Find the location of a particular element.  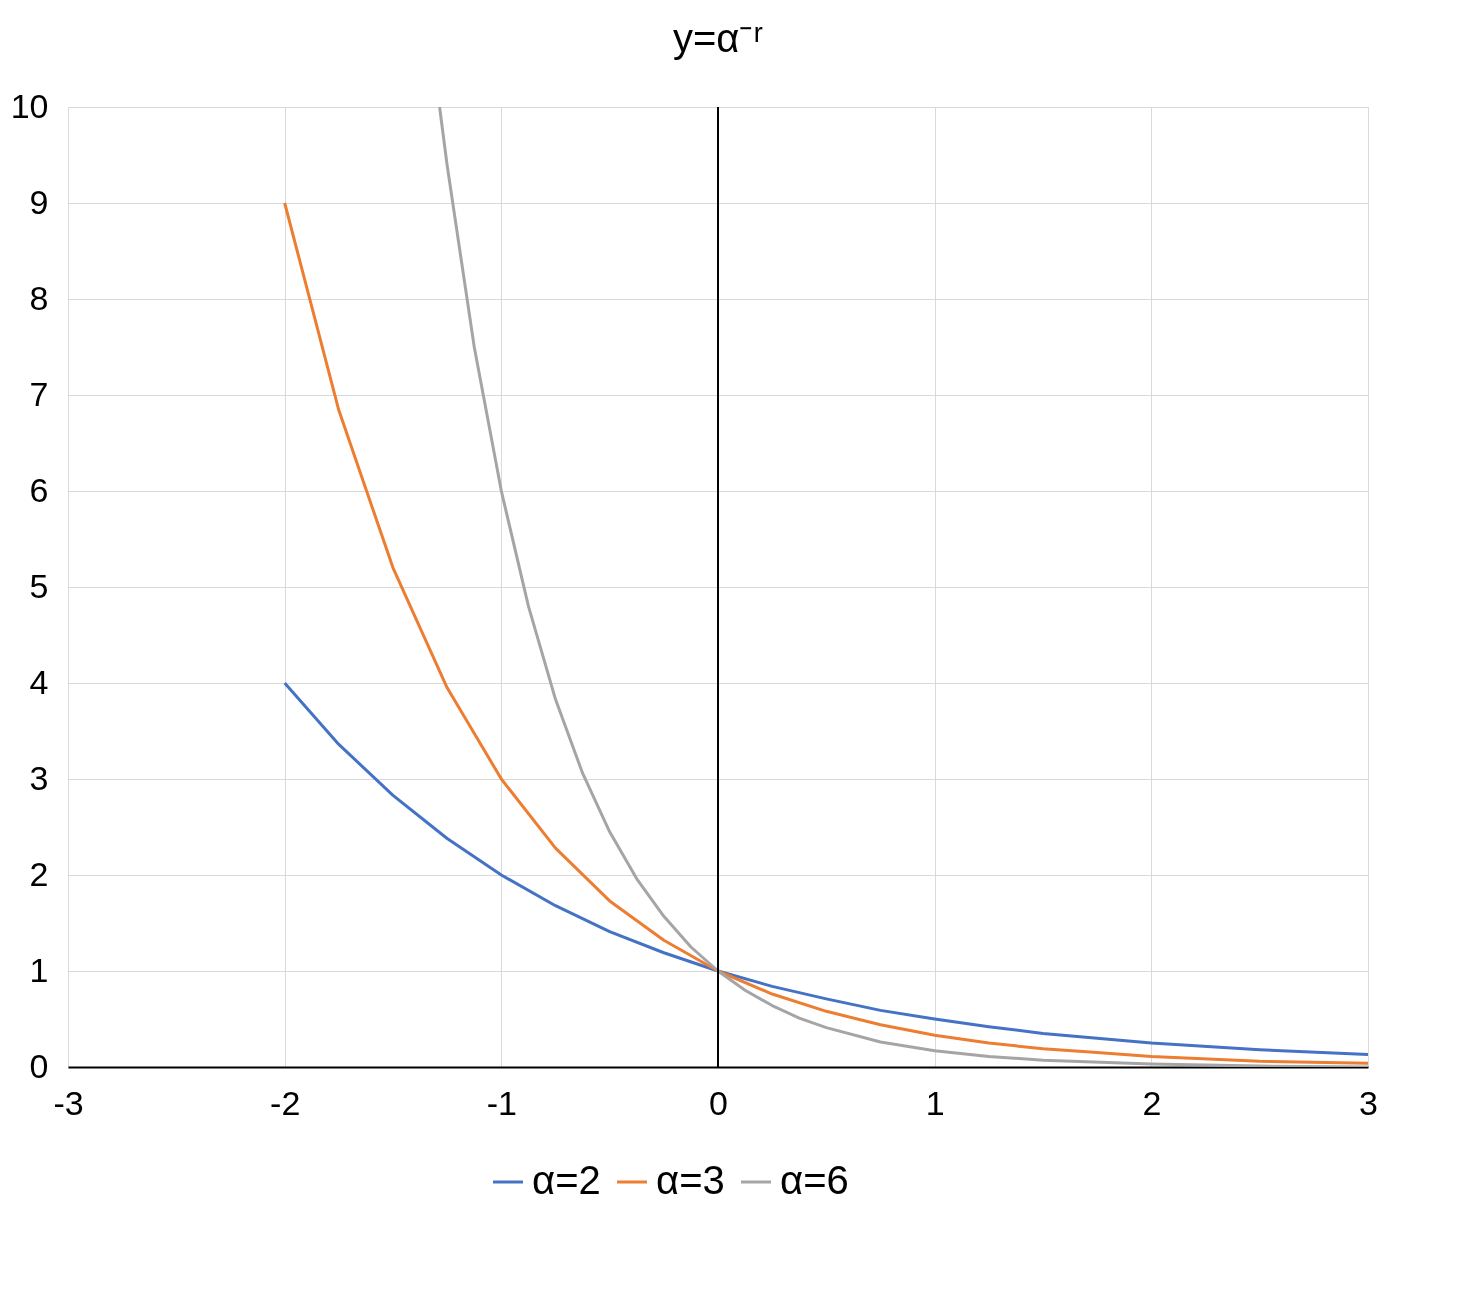

x-tick-label: 3 is located at coordinates (1368, 1102).